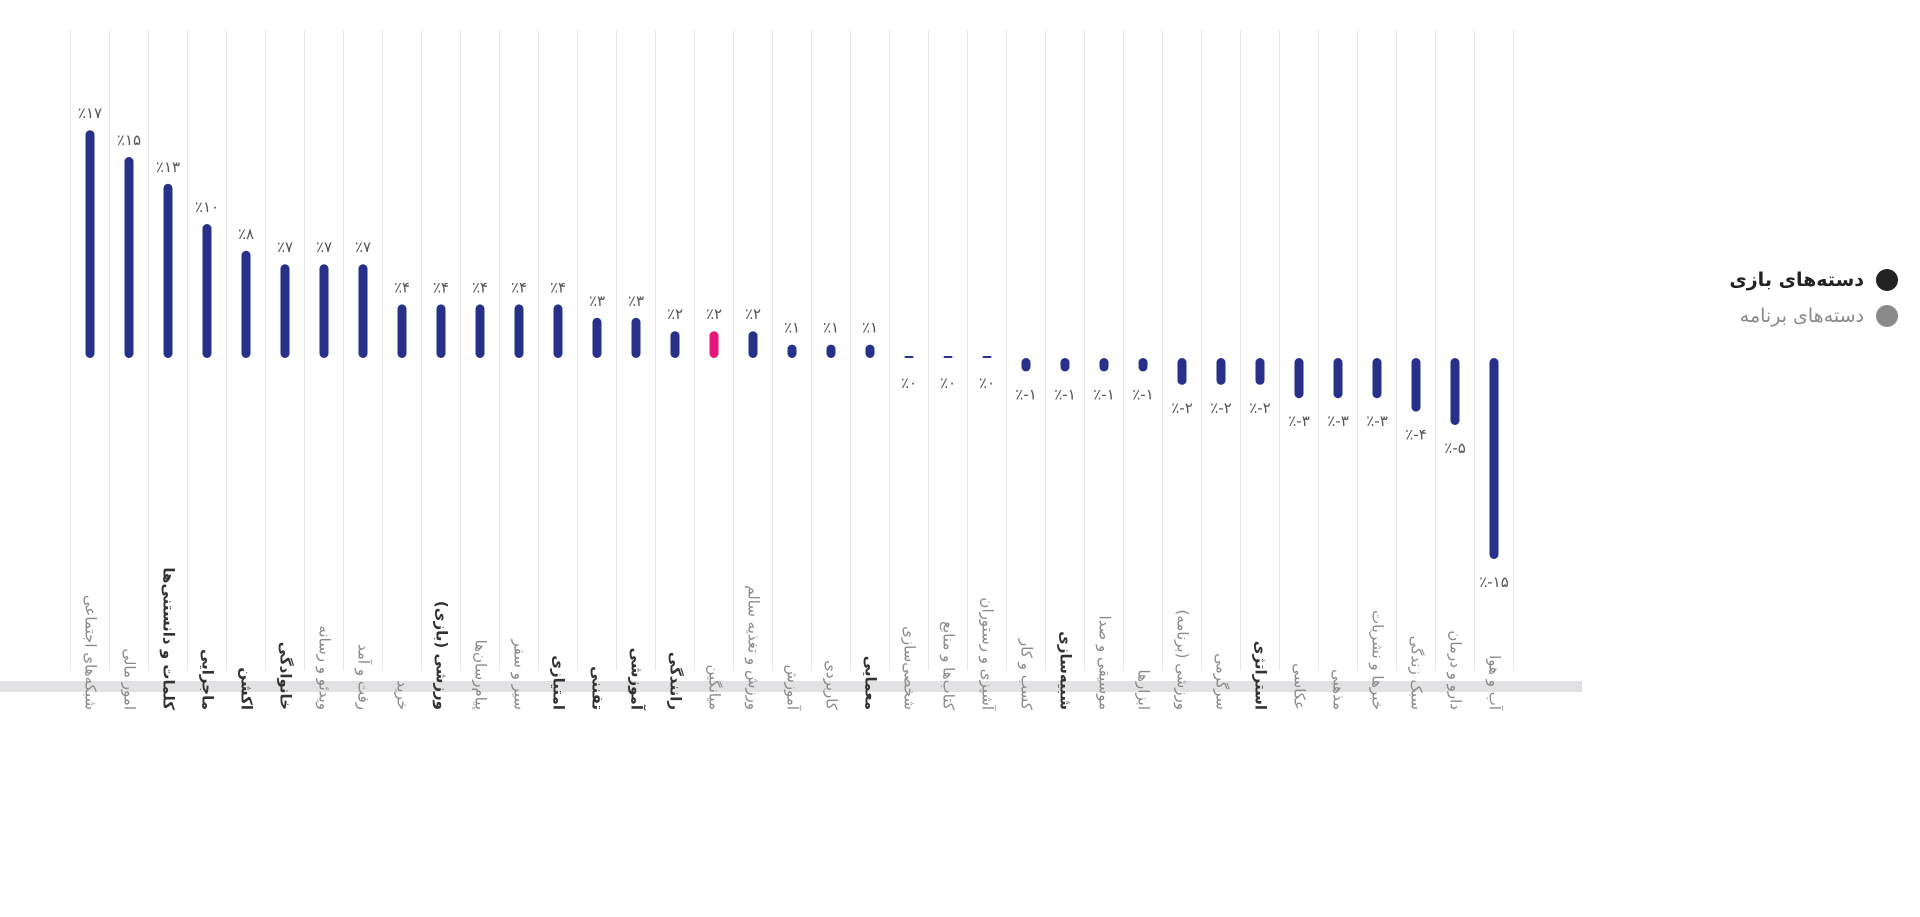  Describe the element at coordinates (207, 207) in the screenshot. I see `value-label: ٪۱۰` at that location.